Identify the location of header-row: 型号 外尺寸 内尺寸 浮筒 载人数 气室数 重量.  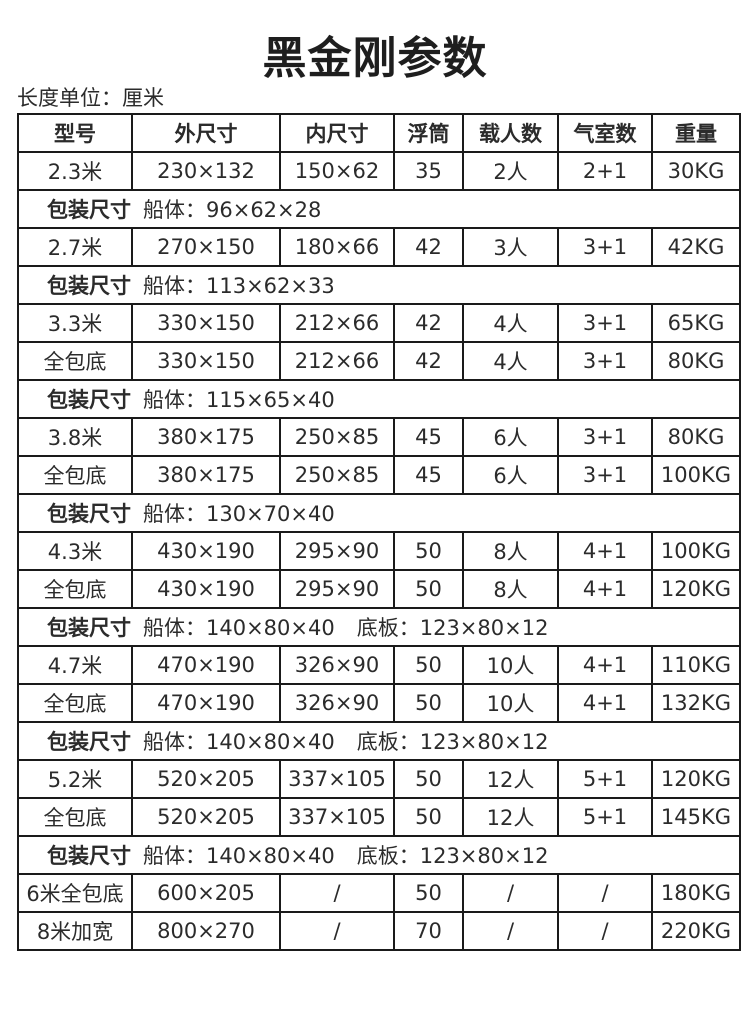
(379, 133).